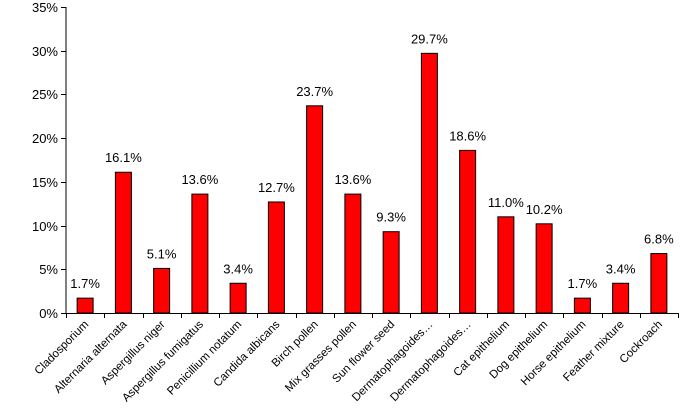  Describe the element at coordinates (45, 226) in the screenshot. I see `y-tick-label: 10%` at that location.